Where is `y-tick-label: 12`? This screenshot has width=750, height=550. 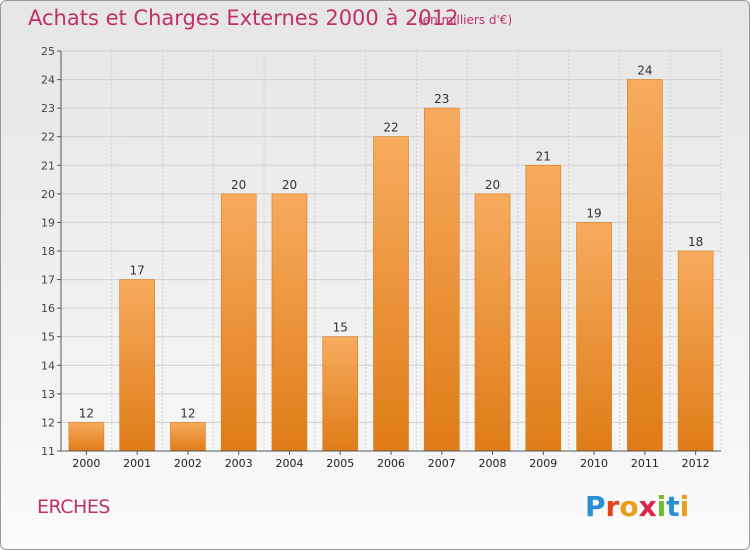 y-tick-label: 12 is located at coordinates (48, 422).